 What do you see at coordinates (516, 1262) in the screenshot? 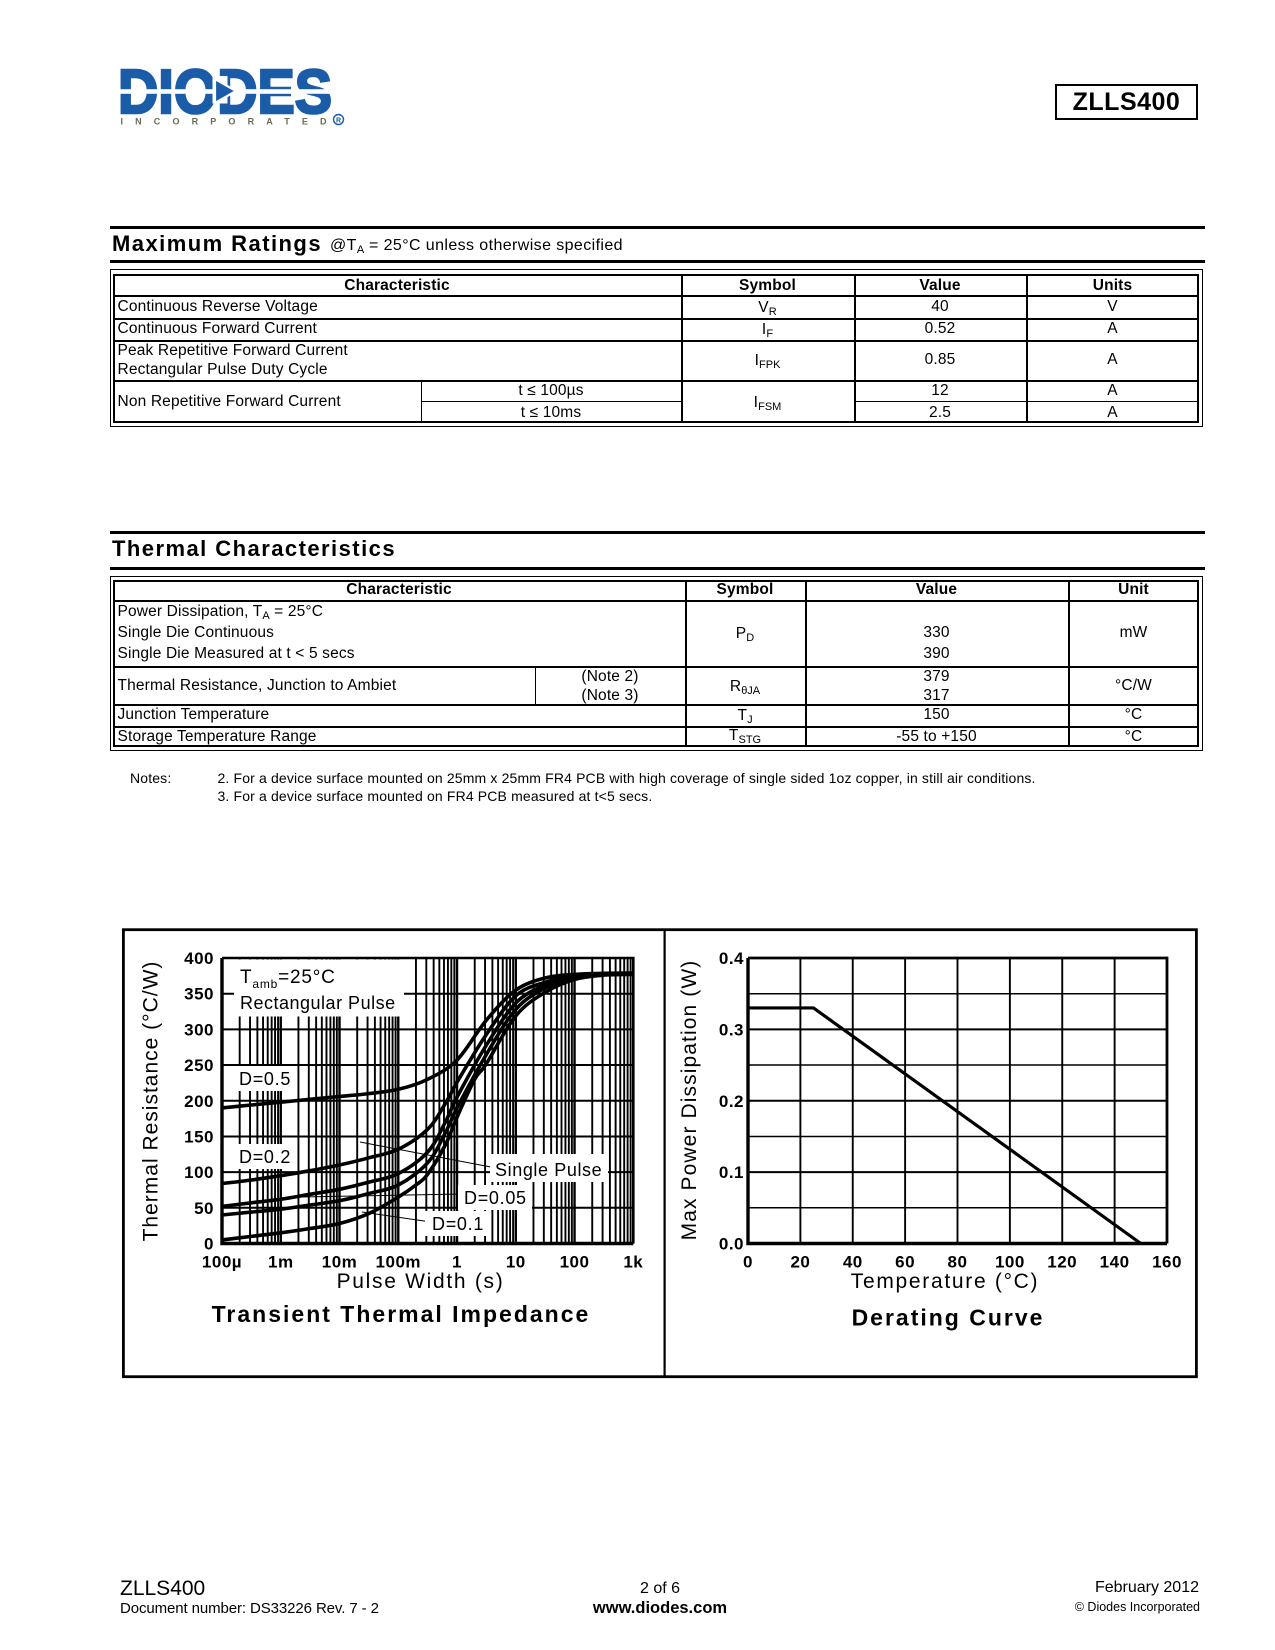
I see `svg-text: 10` at bounding box center [516, 1262].